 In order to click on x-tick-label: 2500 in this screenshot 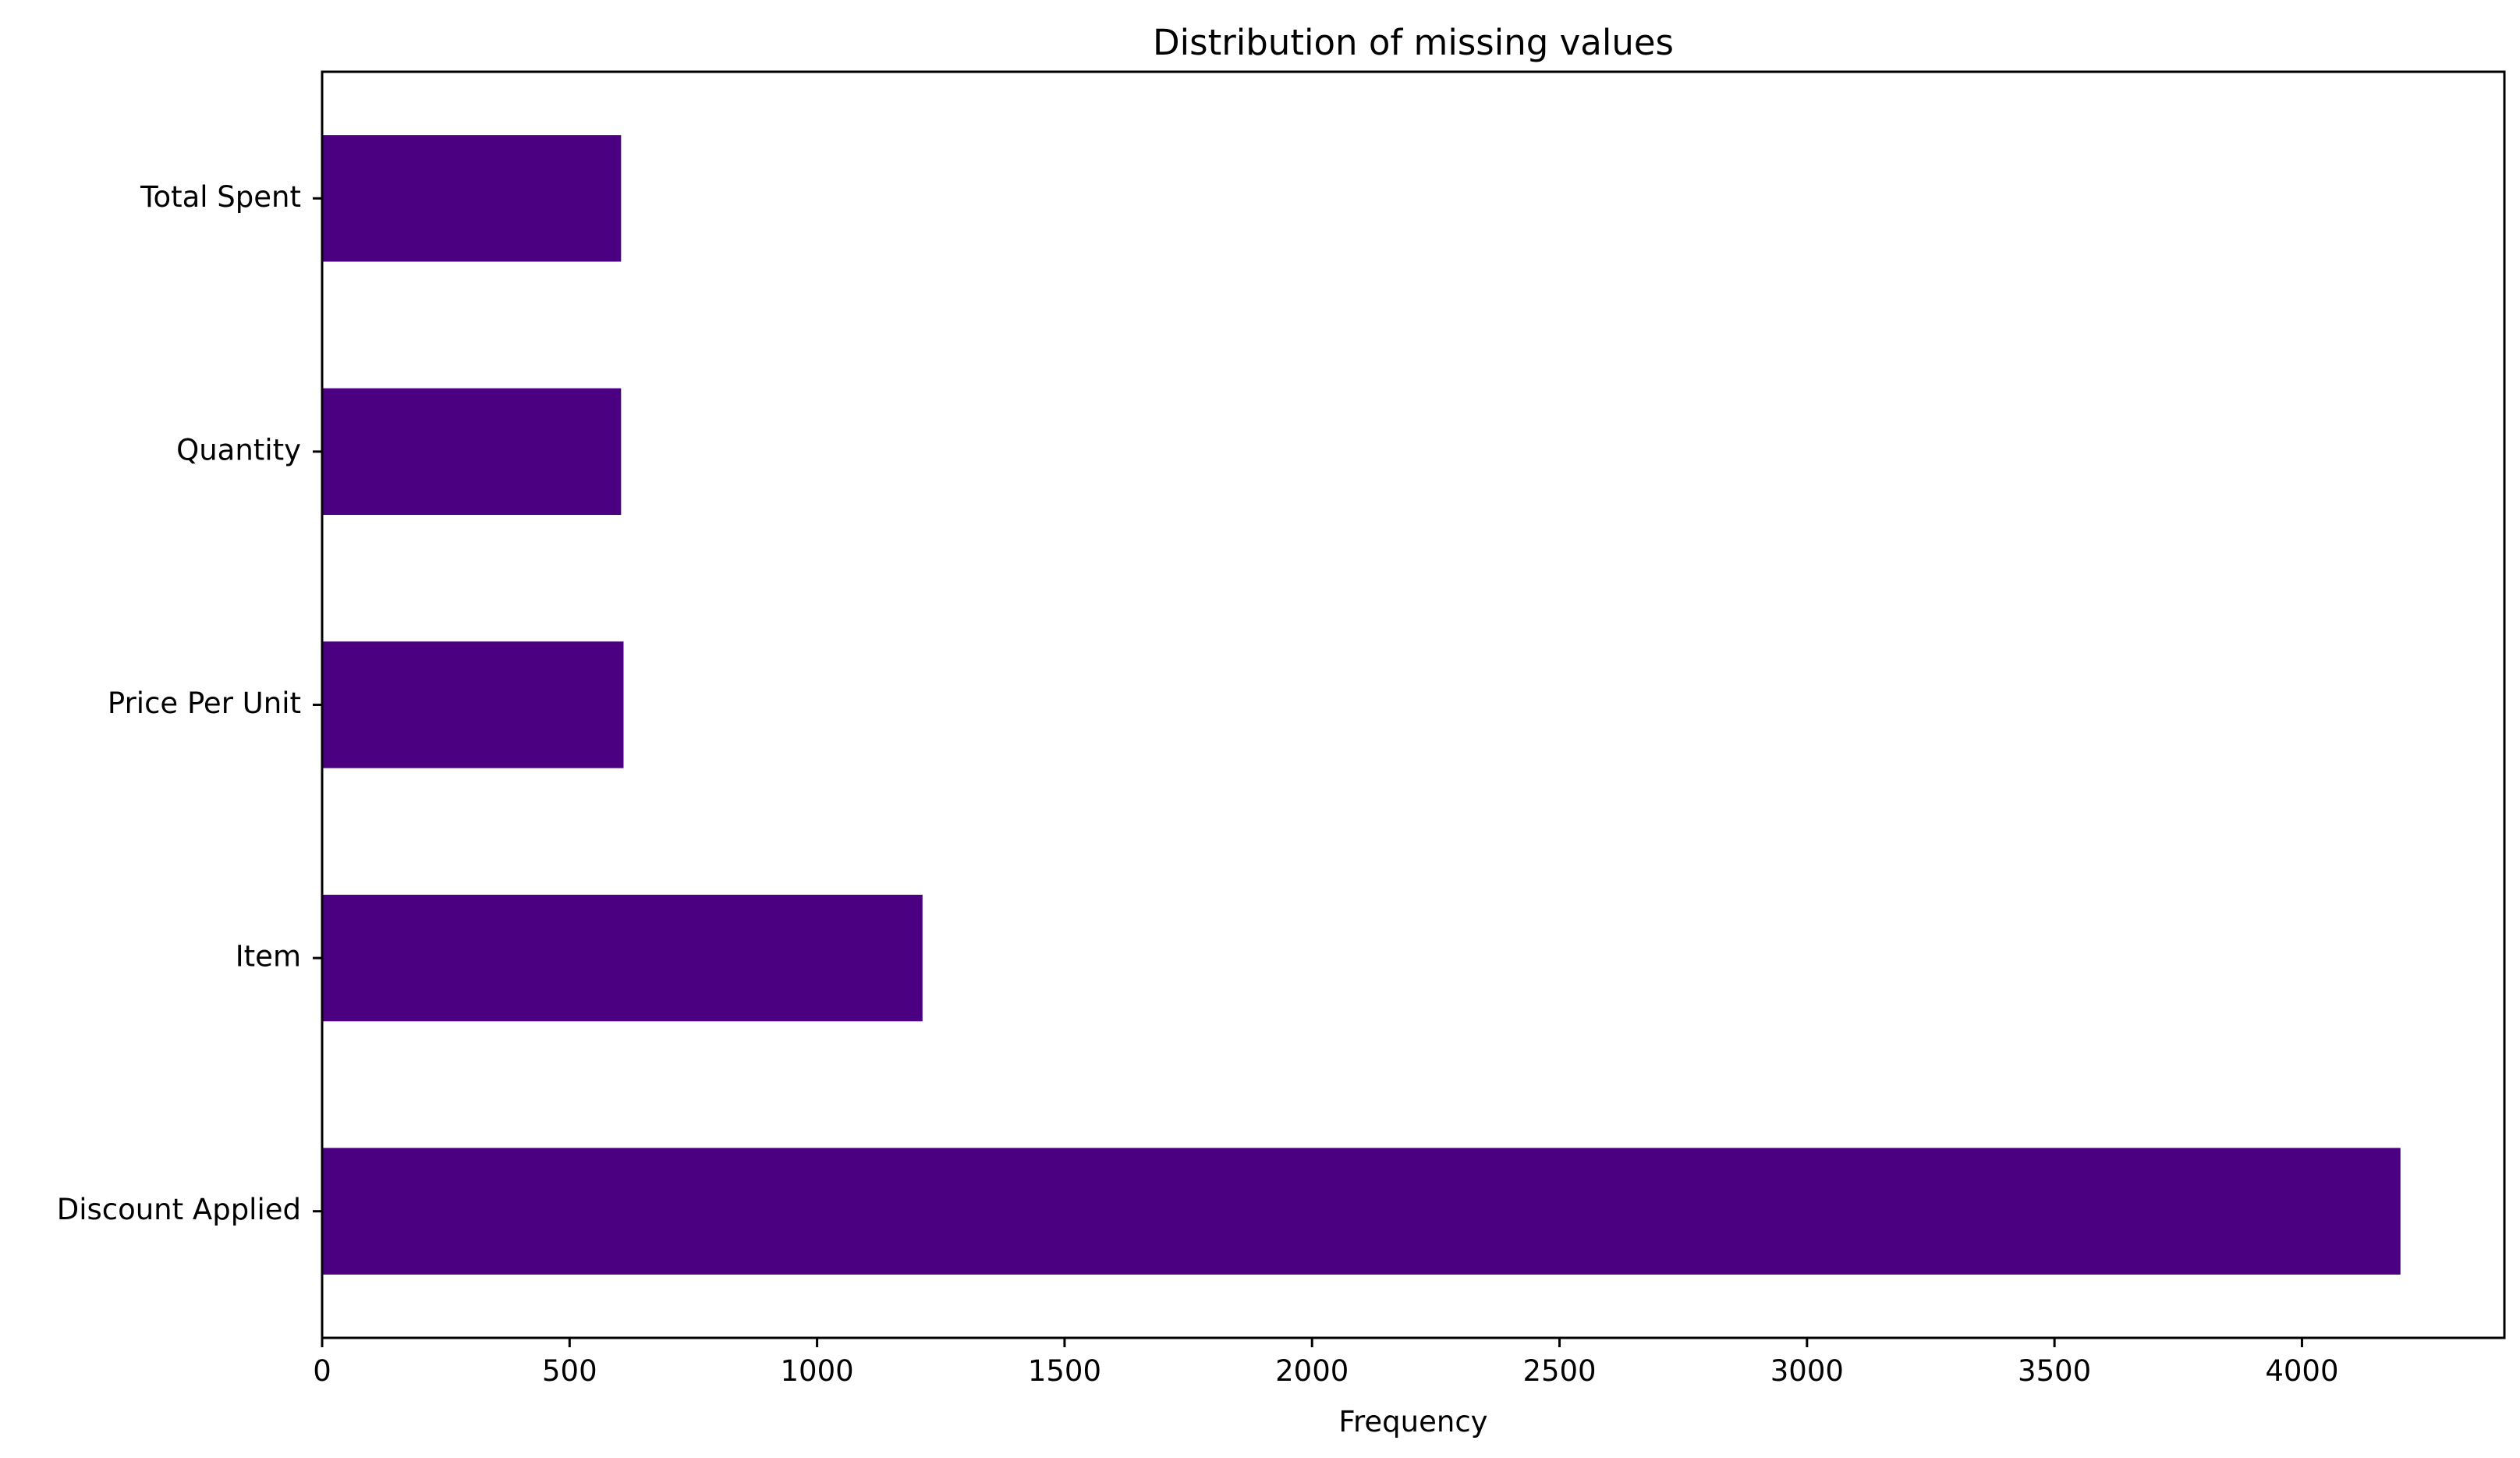, I will do `click(1559, 1371)`.